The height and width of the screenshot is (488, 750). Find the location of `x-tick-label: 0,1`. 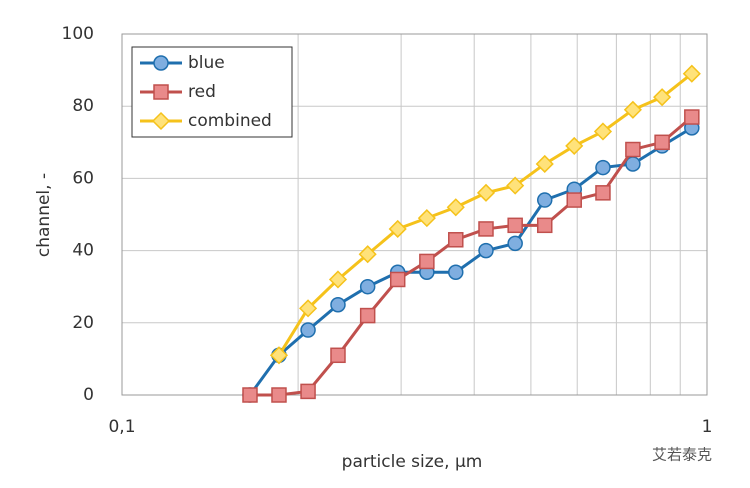

x-tick-label: 0,1 is located at coordinates (121, 427).